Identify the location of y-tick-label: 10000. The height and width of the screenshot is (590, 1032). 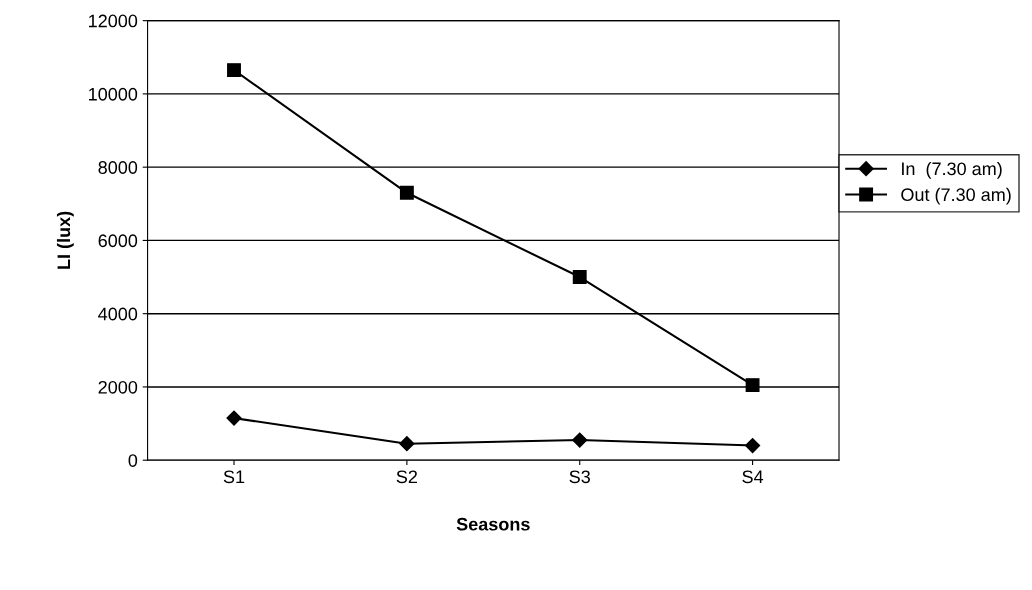
(113, 94).